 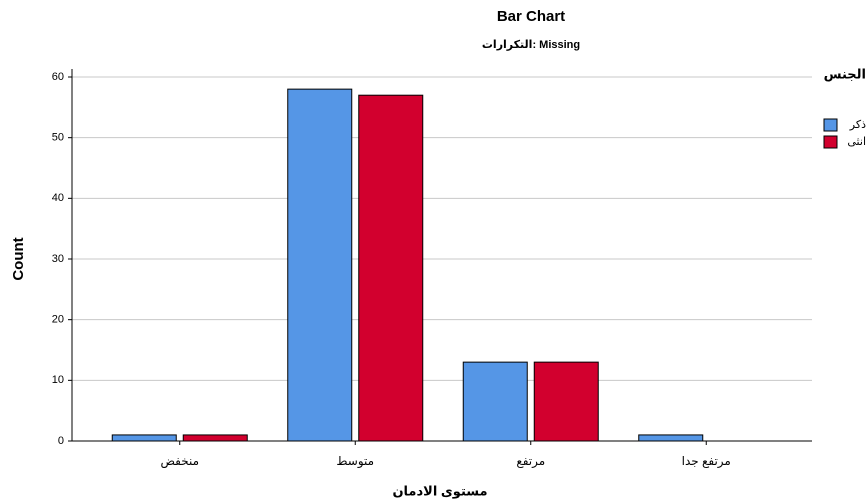 What do you see at coordinates (531, 16) in the screenshot?
I see `chart-title: Bar Chart` at bounding box center [531, 16].